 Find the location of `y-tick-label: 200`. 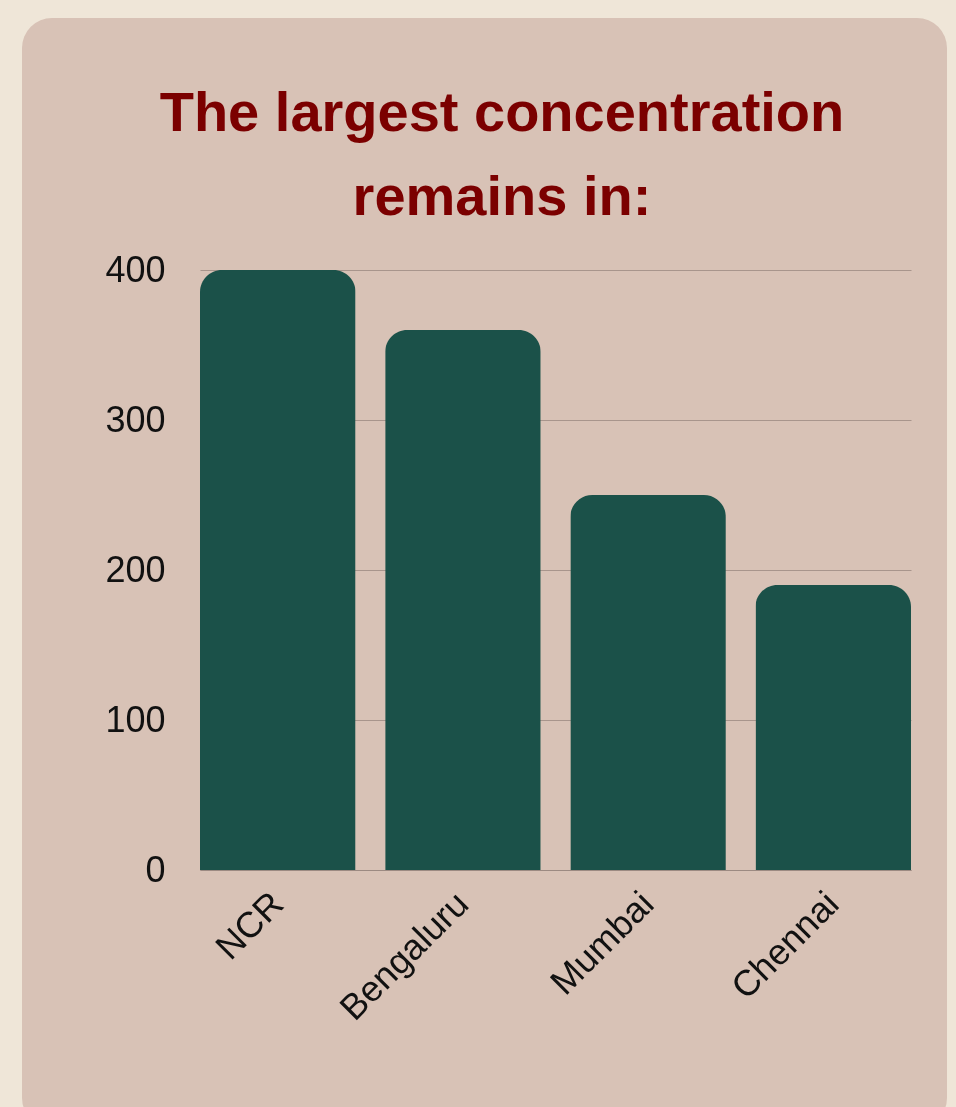

y-tick-label: 200 is located at coordinates (135, 569).